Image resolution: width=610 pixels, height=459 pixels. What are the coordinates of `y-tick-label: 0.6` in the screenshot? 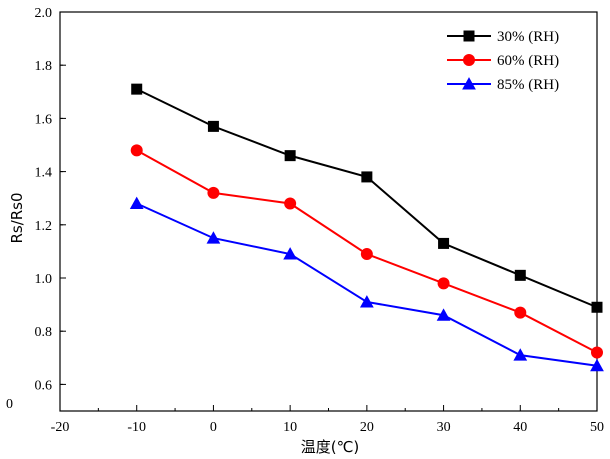 It's located at (44, 385).